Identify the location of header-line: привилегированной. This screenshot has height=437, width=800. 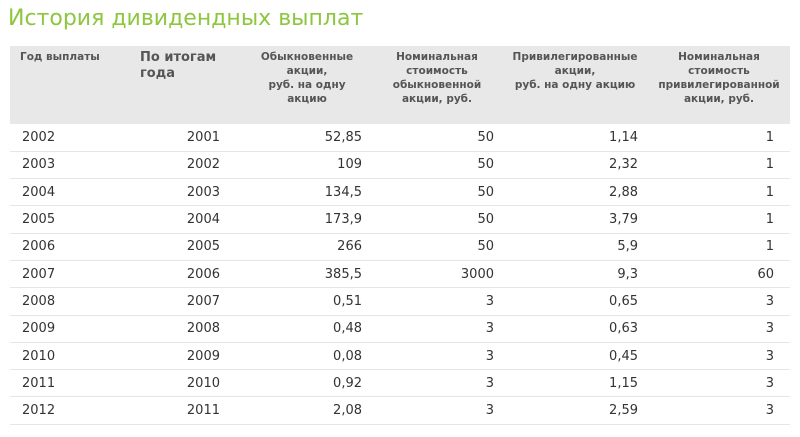
(719, 85).